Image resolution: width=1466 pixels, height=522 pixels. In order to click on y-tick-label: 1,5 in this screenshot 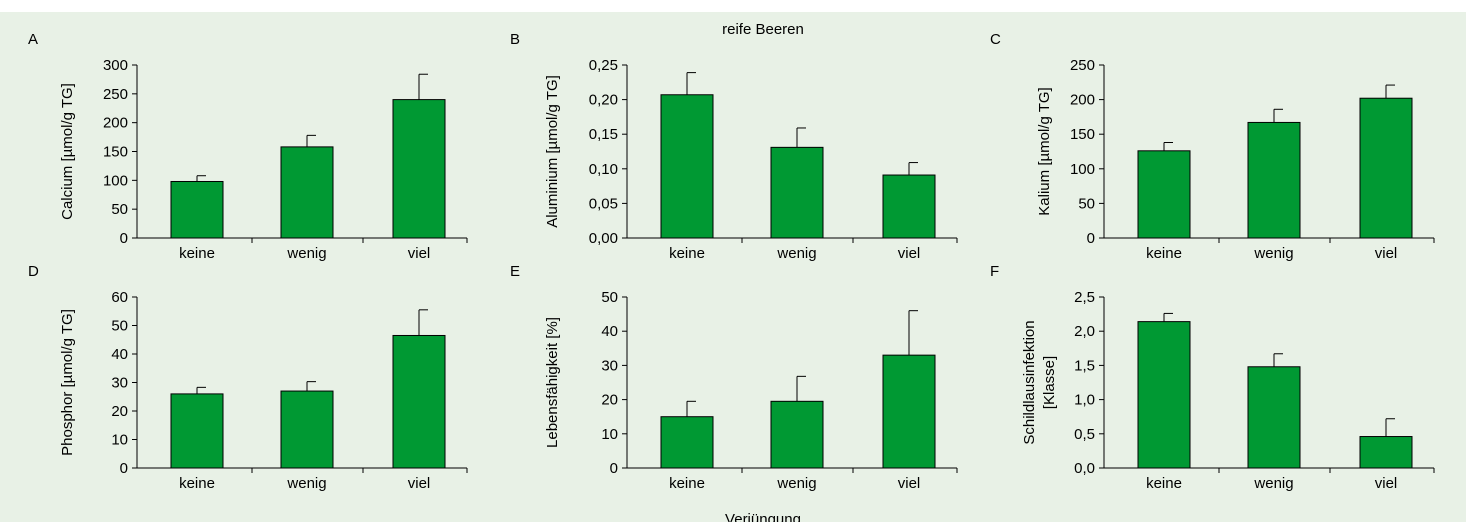, I will do `click(1084, 365)`.